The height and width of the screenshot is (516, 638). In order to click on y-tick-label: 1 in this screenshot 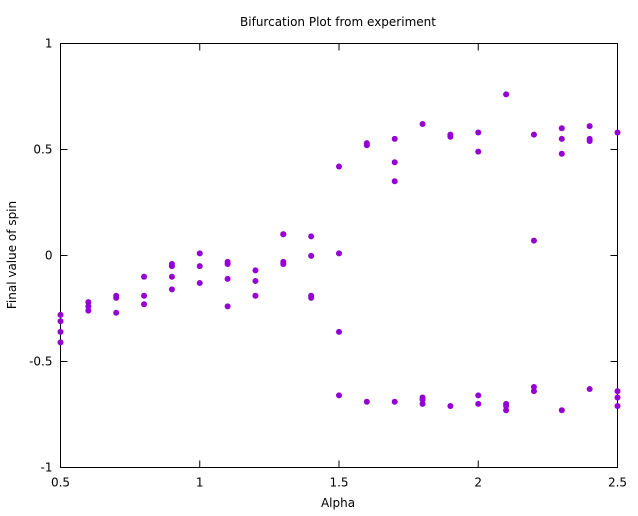, I will do `click(49, 44)`.